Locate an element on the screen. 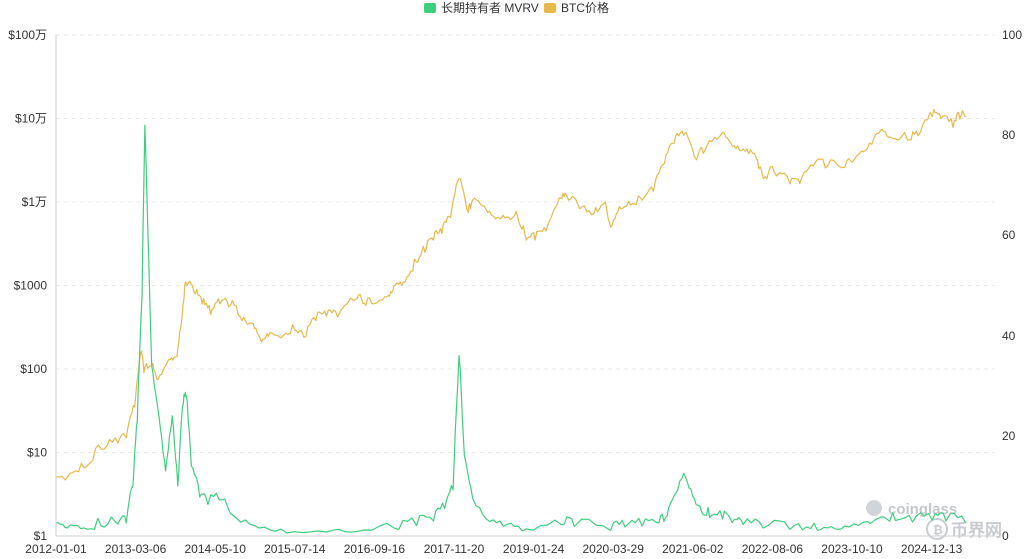 This screenshot has width=1030, height=559. y-right-tick-label: 80 is located at coordinates (1009, 135).